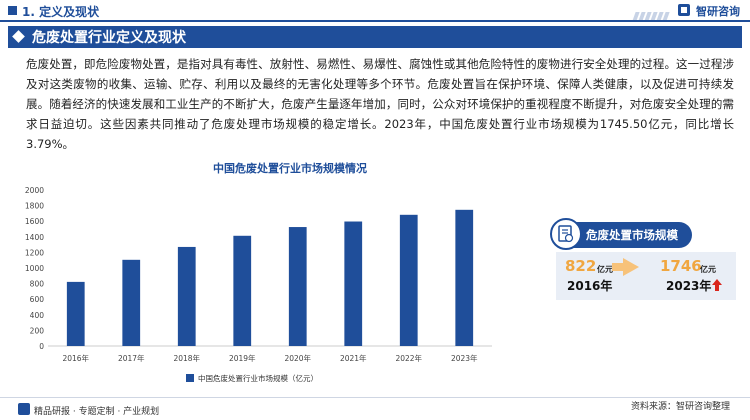  What do you see at coordinates (242, 358) in the screenshot?
I see `x-tick-label: 2019年` at bounding box center [242, 358].